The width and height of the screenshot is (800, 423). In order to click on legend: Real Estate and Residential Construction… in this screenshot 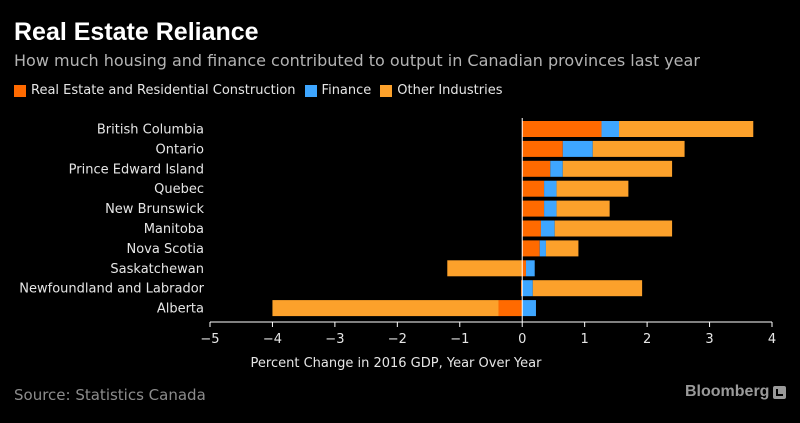, I will do `click(263, 90)`.